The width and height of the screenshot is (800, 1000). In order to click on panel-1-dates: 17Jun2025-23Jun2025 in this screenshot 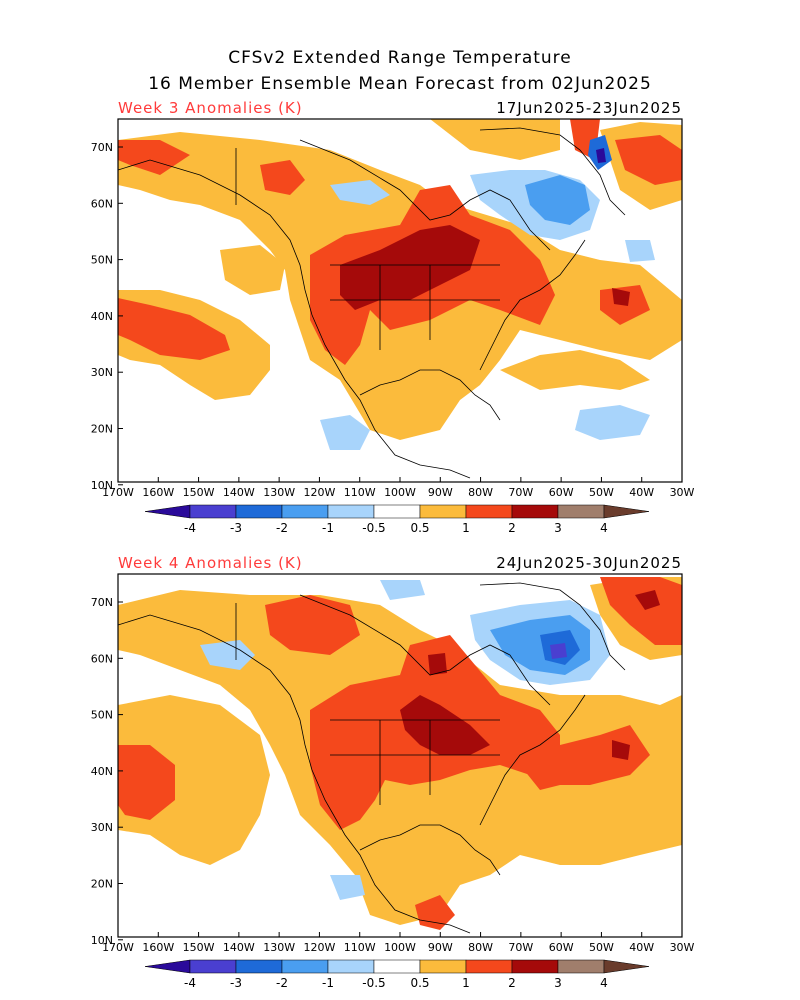, I will do `click(589, 108)`.